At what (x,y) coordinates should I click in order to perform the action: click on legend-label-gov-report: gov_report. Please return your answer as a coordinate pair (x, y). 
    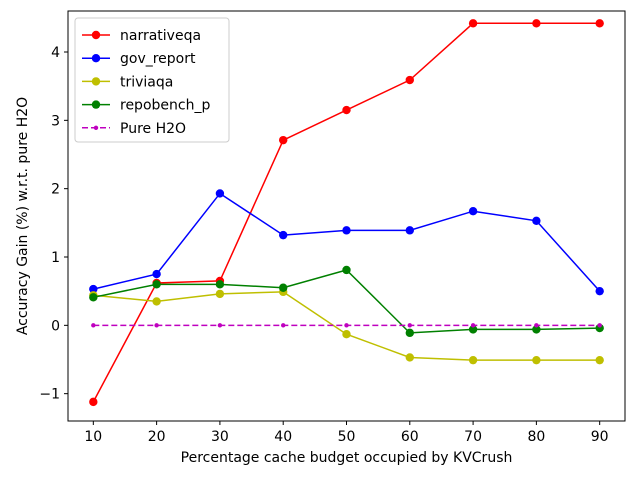
    Looking at the image, I should click on (158, 59).